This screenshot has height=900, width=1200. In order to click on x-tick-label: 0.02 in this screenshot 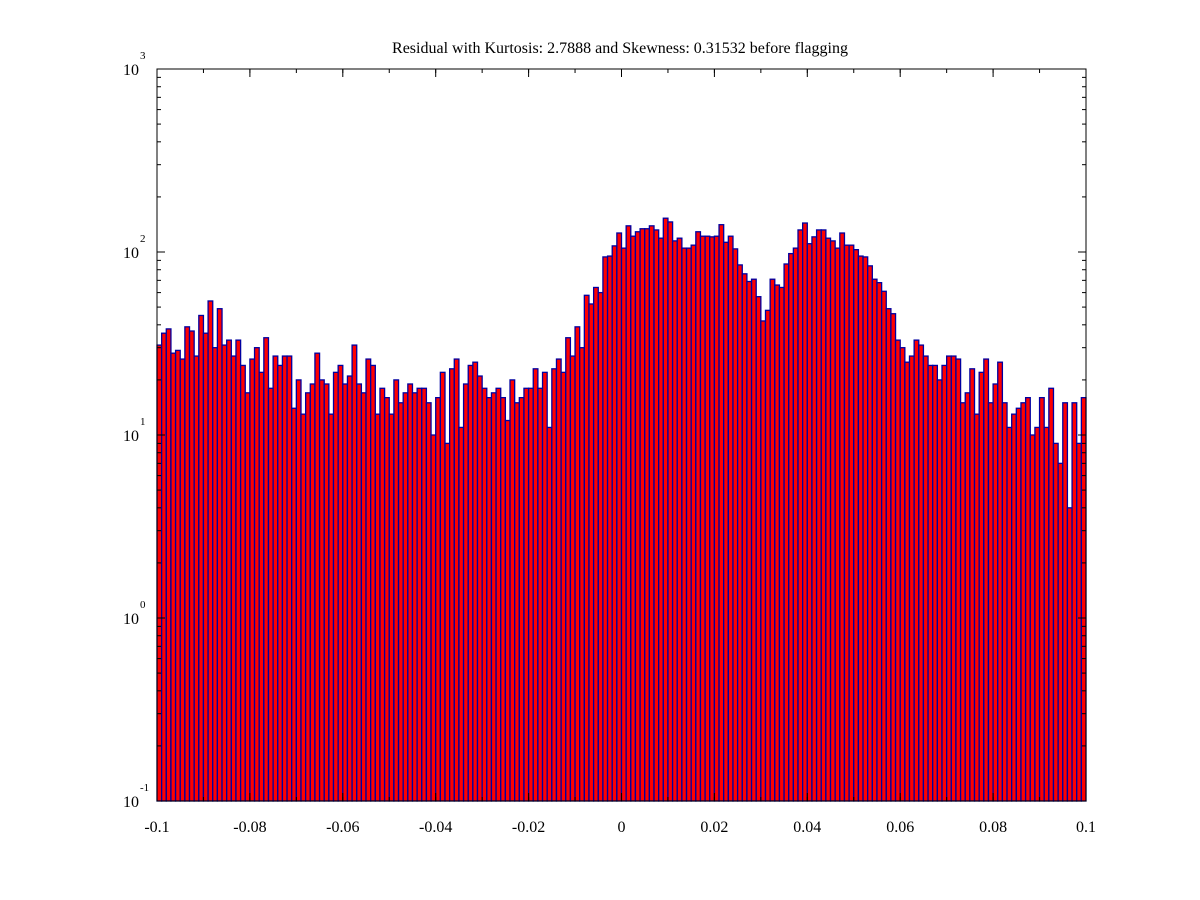, I will do `click(714, 827)`.